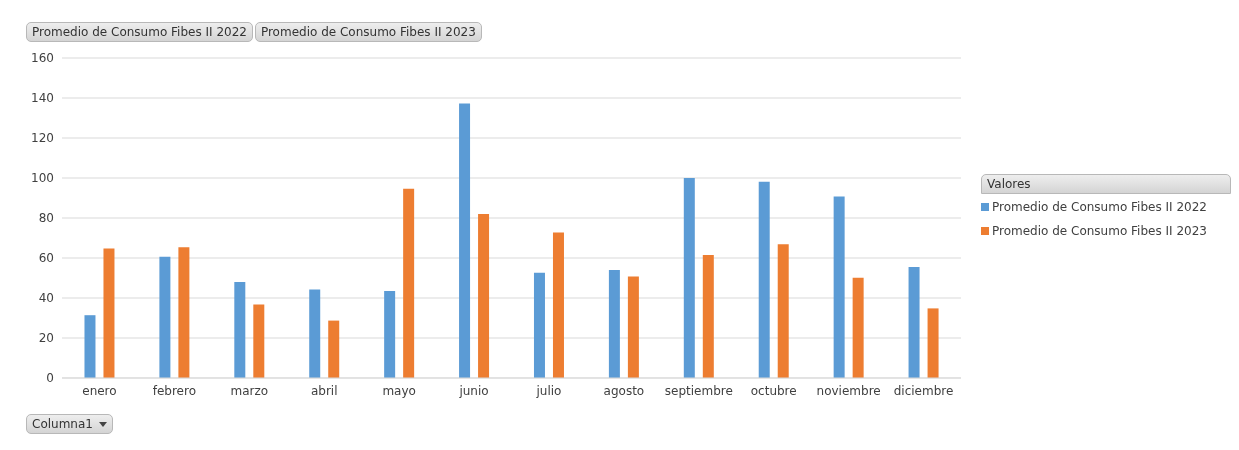 This screenshot has height=450, width=1239. I want to click on x-tick-label: diciembre, so click(923, 390).